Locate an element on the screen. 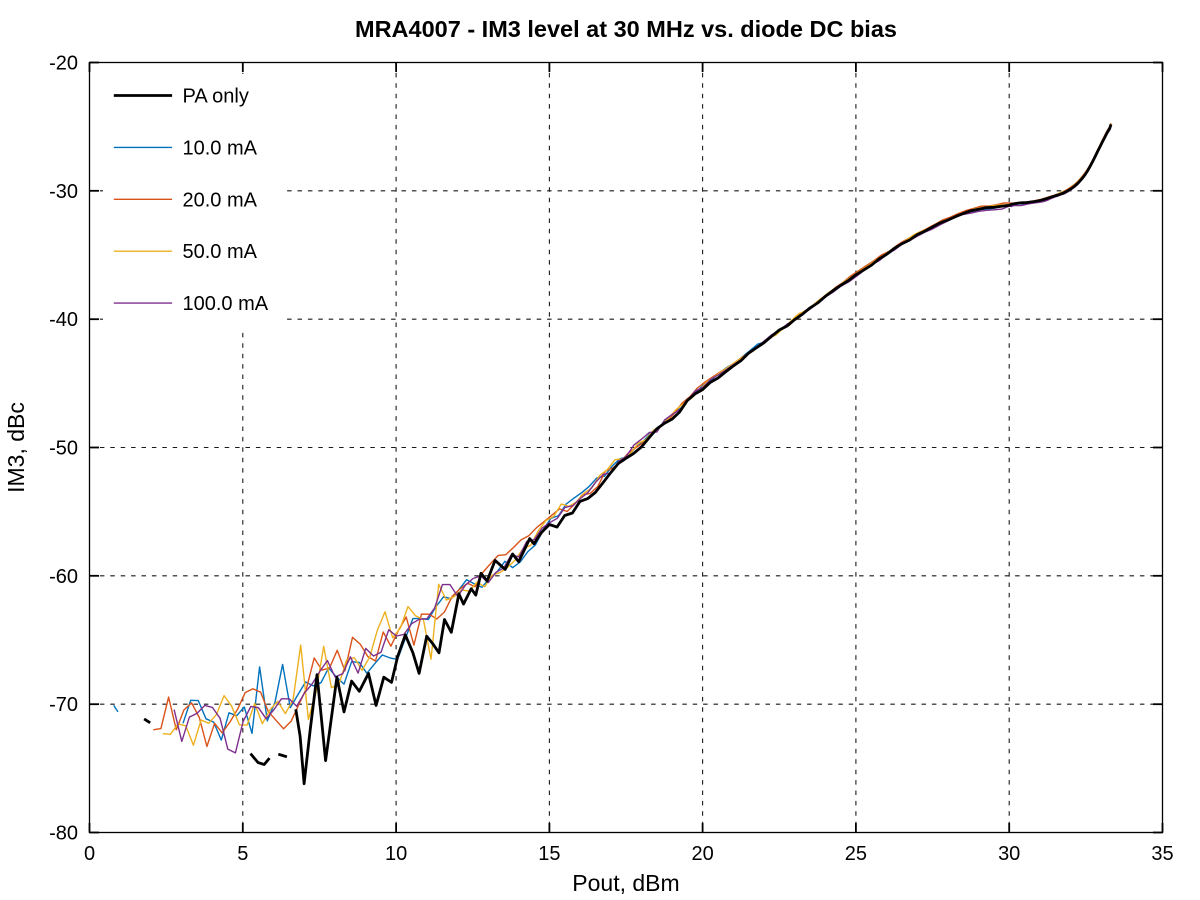 The width and height of the screenshot is (1200, 900). svg-text: -40 is located at coordinates (63, 320).